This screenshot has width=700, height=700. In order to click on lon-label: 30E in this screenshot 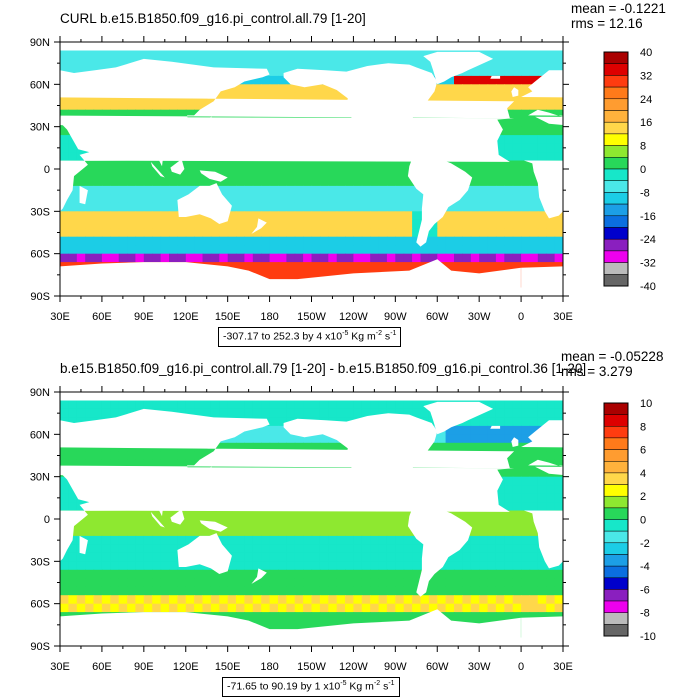, I will do `click(60, 317)`.